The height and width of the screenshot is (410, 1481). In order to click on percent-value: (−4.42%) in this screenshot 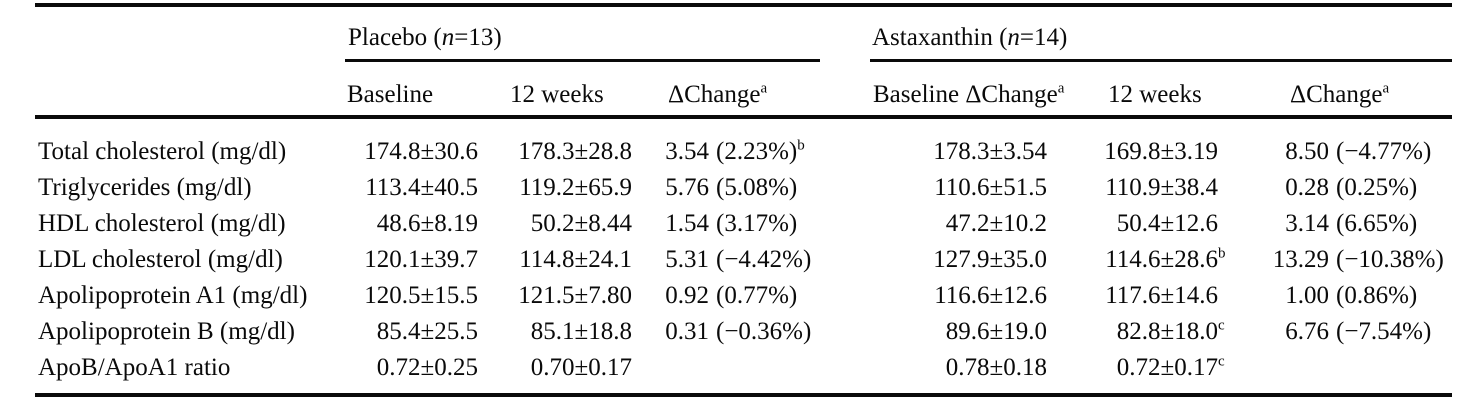, I will do `click(764, 259)`.